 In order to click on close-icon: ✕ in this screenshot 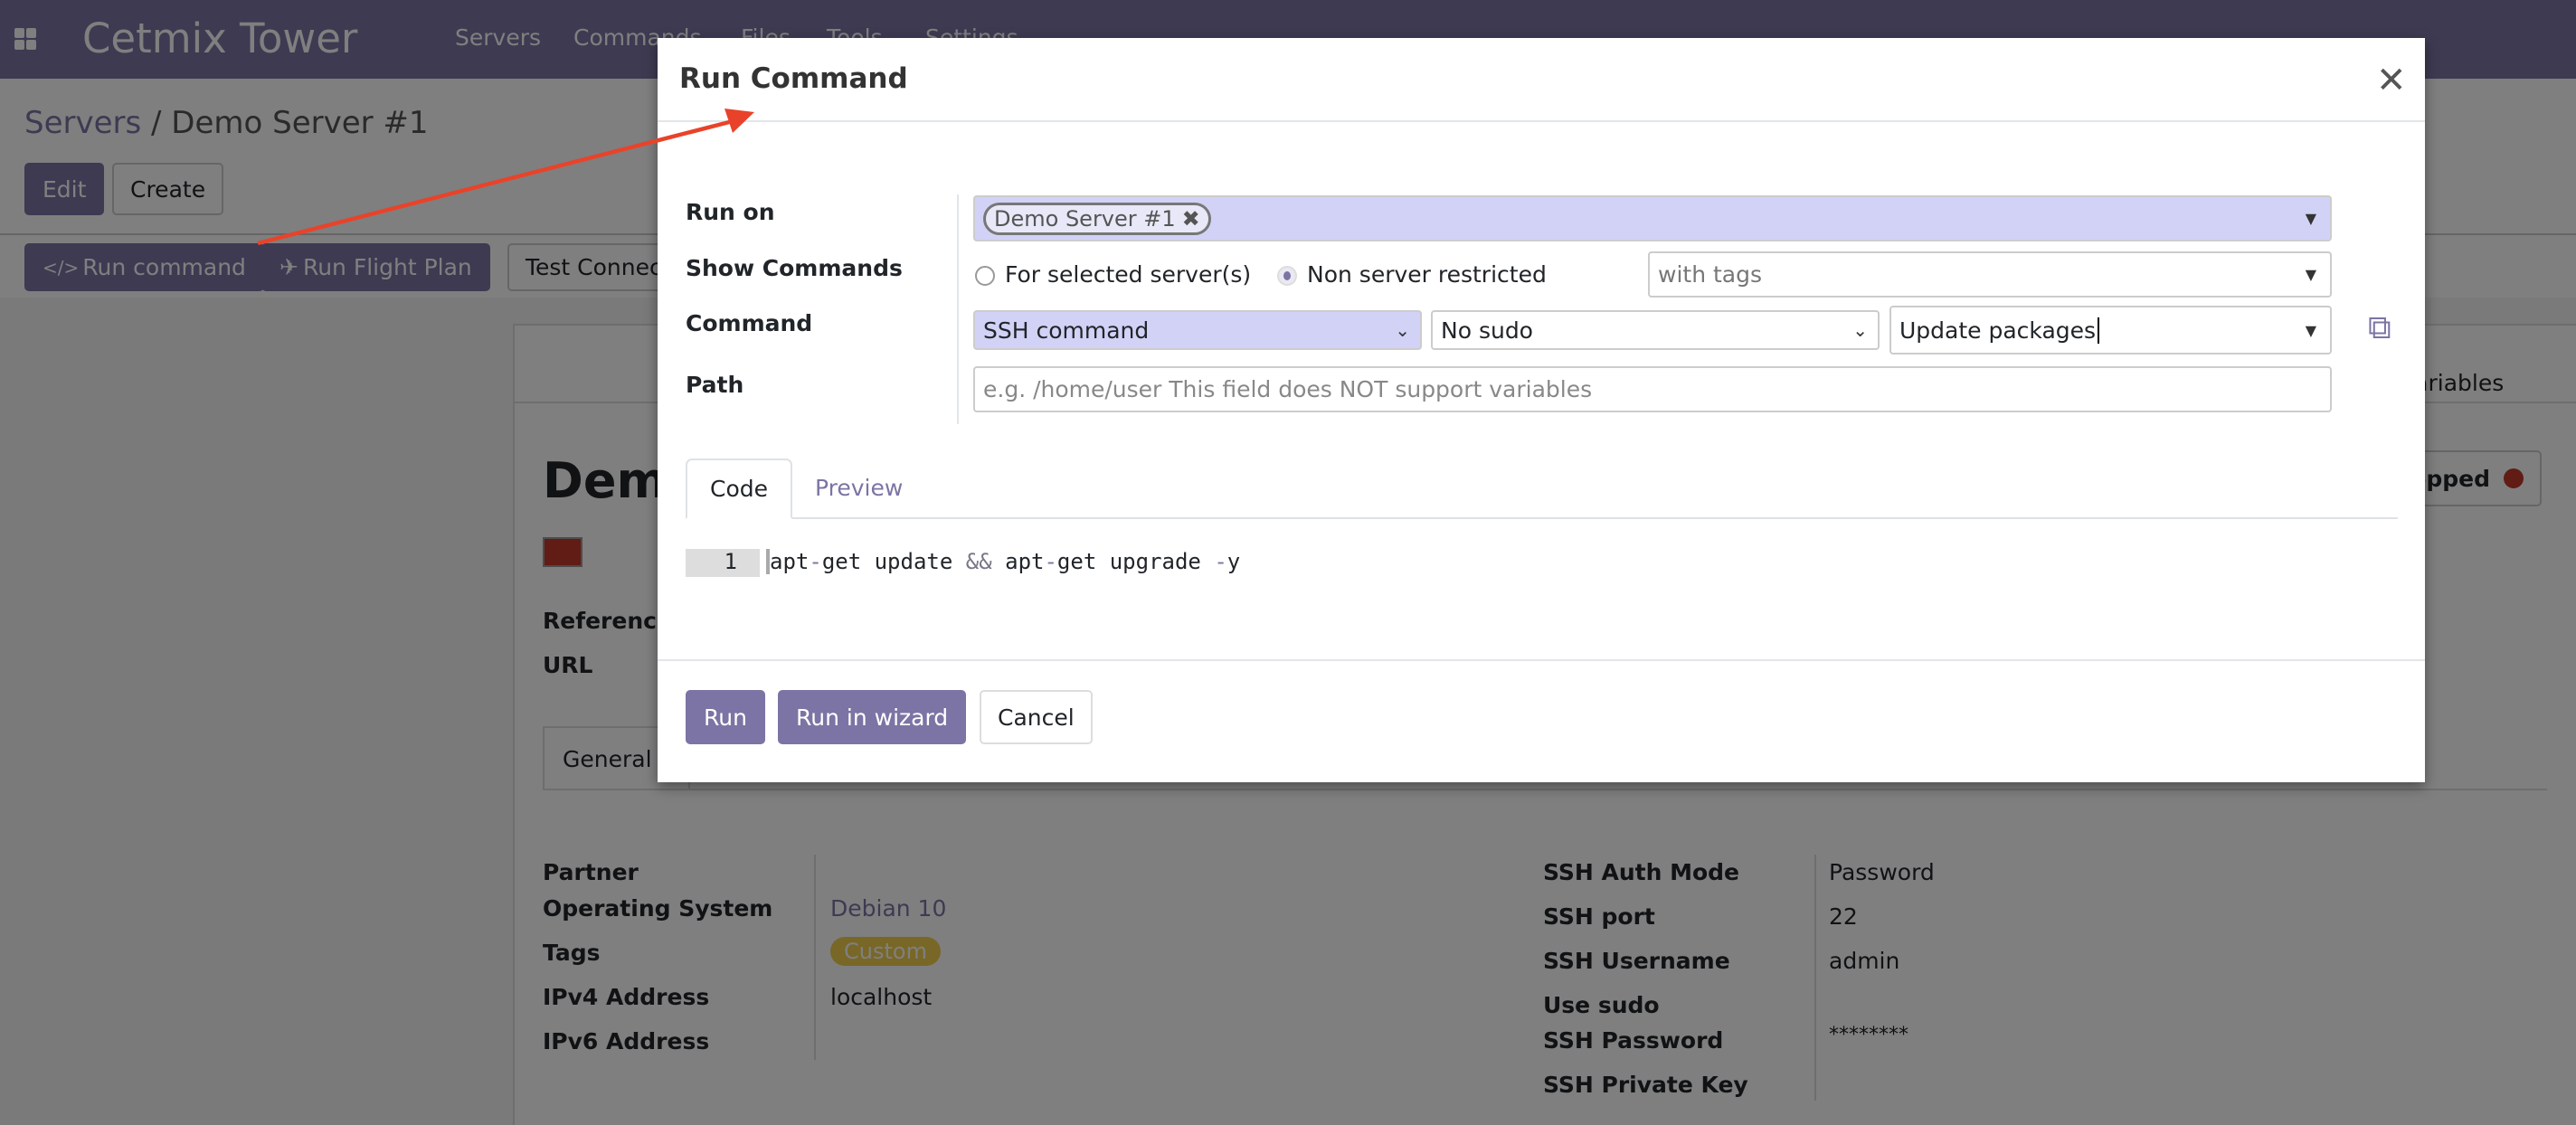, I will do `click(2391, 80)`.